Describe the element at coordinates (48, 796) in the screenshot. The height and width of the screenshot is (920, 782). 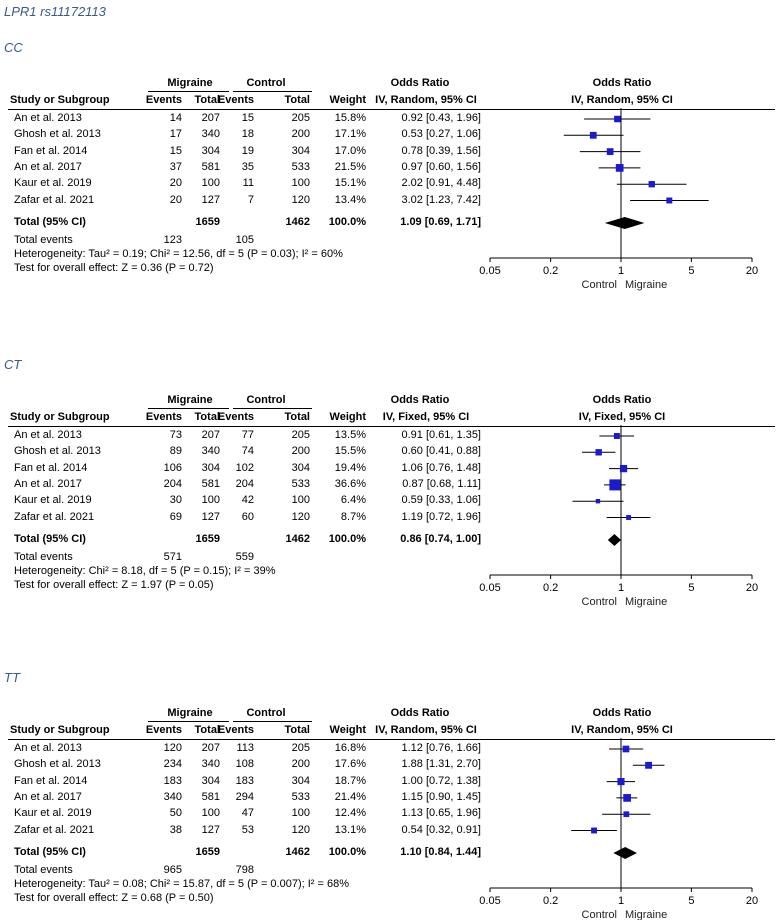
I see `study-name: An et al. 2017` at that location.